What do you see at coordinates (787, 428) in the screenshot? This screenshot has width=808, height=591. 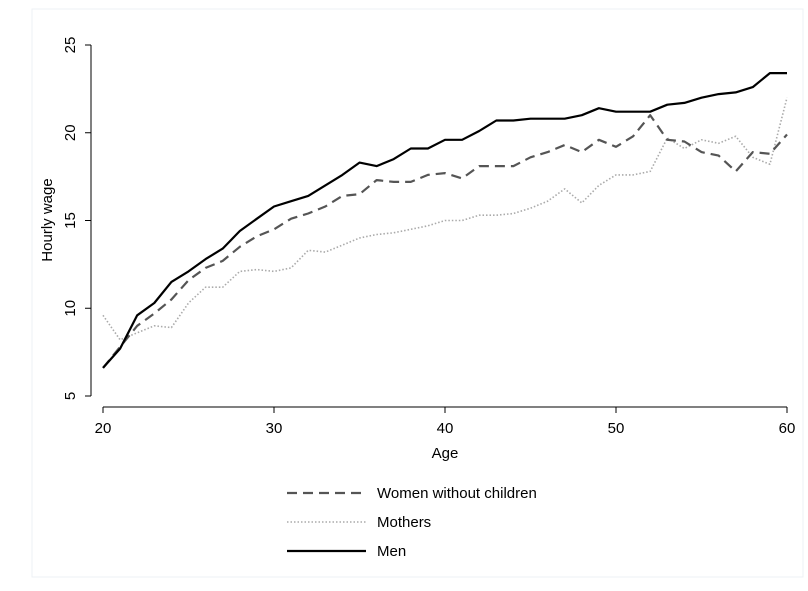 I see `x-tick-label: 60` at bounding box center [787, 428].